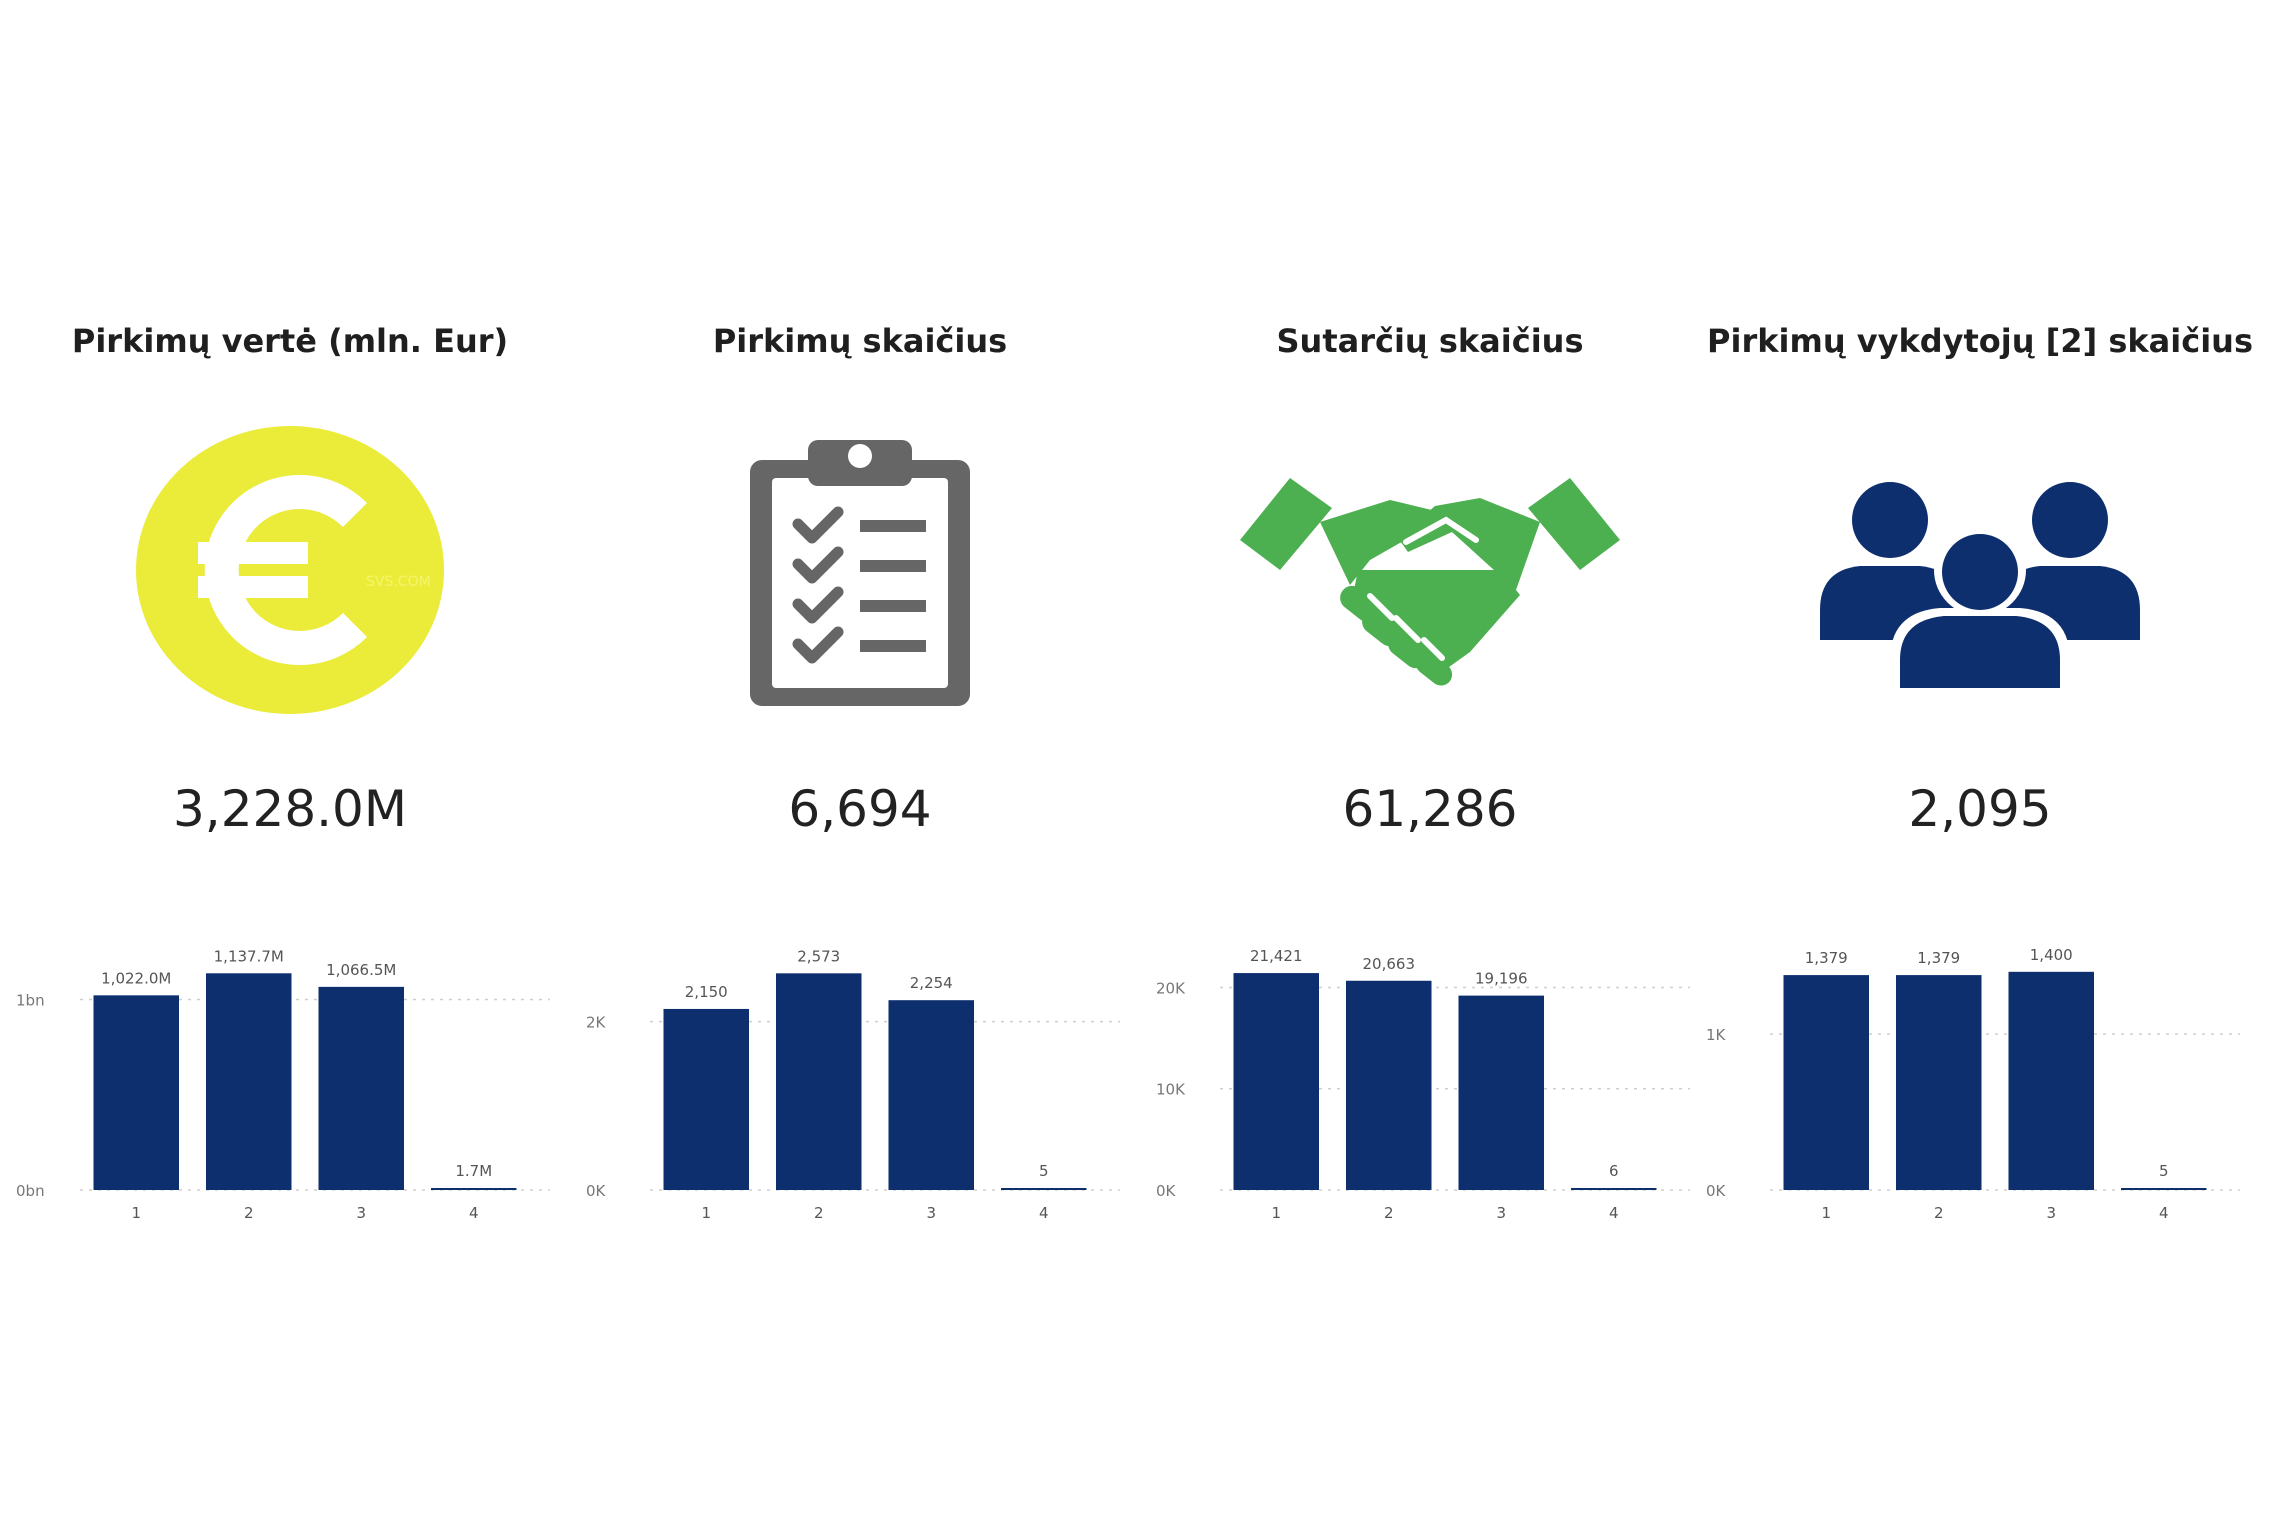 The height and width of the screenshot is (1520, 2280). What do you see at coordinates (290, 341) in the screenshot?
I see `kpi-title: Pirkimų vertė (mln. Eur)` at bounding box center [290, 341].